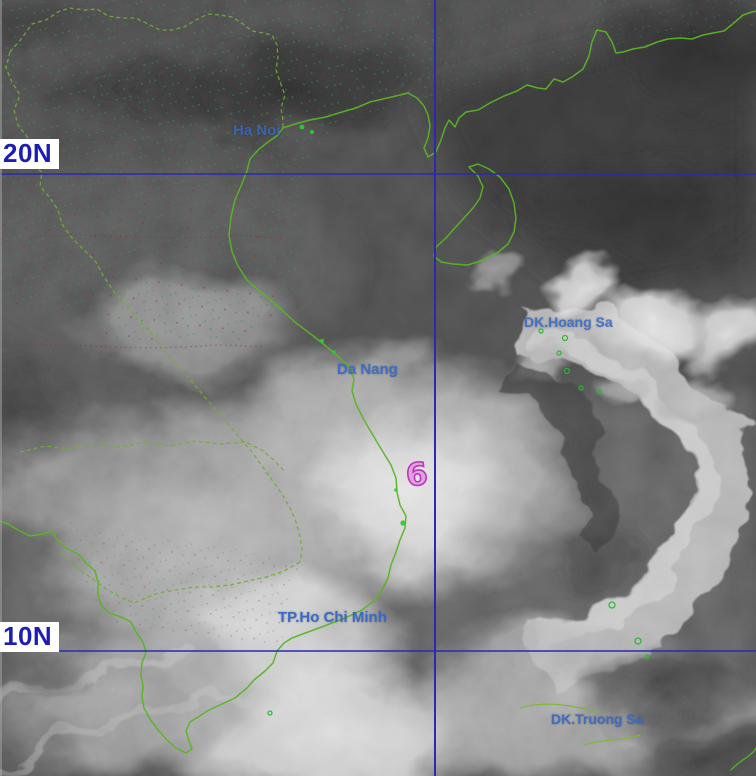  What do you see at coordinates (597, 719) in the screenshot?
I see `place-label-truong-sa: DK.Truong Sa` at bounding box center [597, 719].